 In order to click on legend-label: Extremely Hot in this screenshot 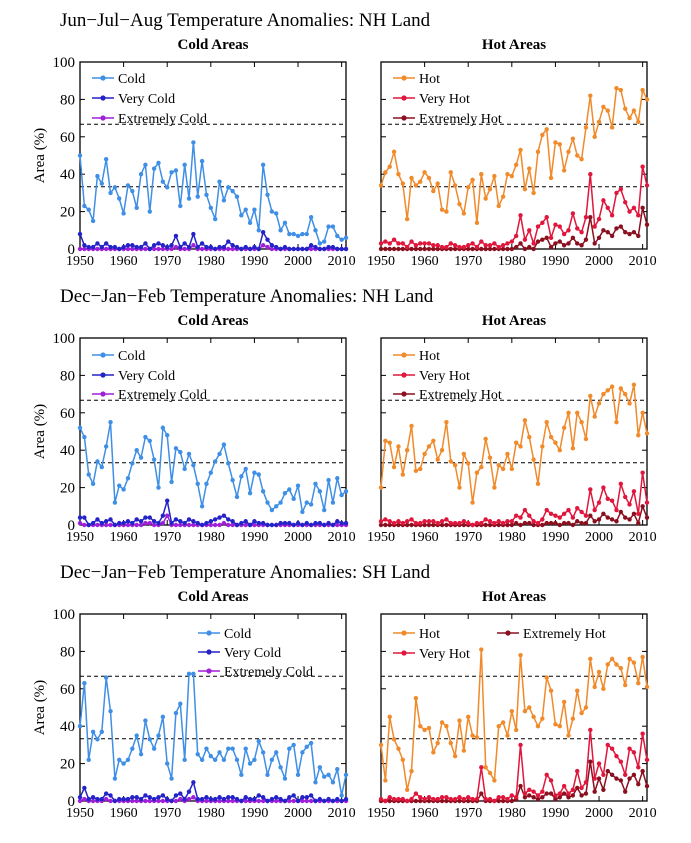, I will do `click(460, 395)`.